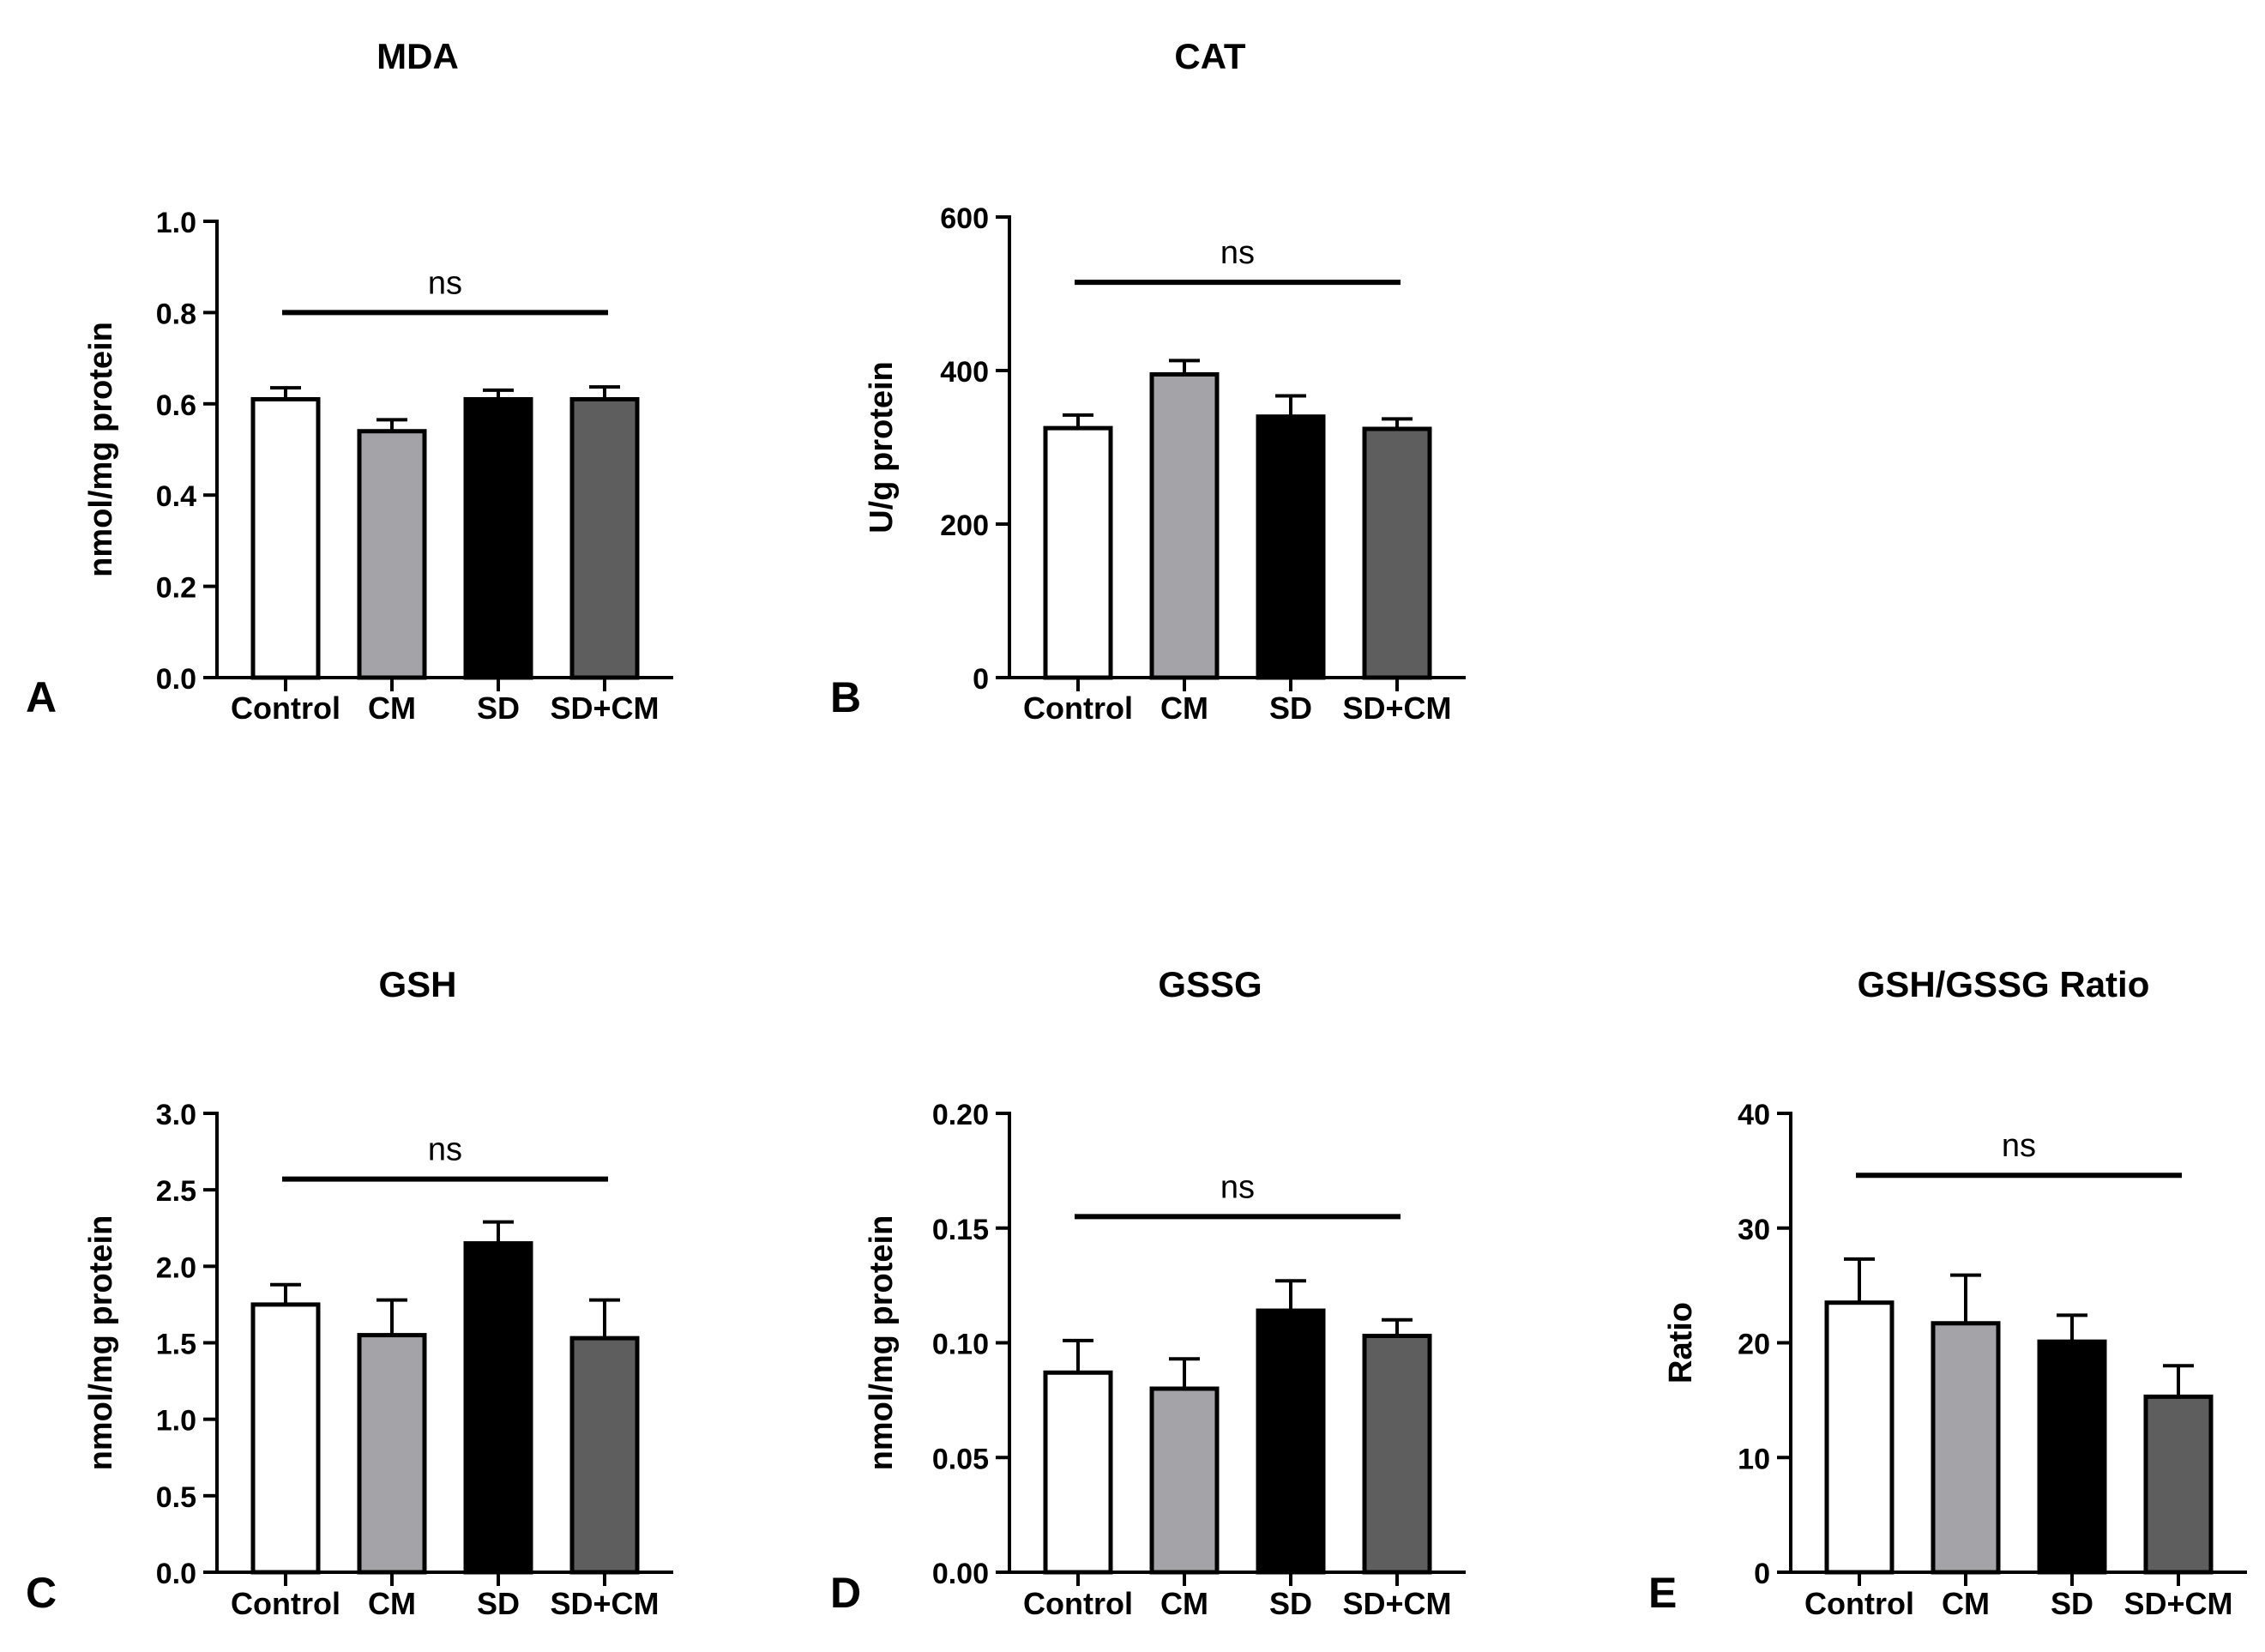 The image size is (2265, 1652). What do you see at coordinates (1681, 1343) in the screenshot?
I see `y-axis-label: Ratio` at bounding box center [1681, 1343].